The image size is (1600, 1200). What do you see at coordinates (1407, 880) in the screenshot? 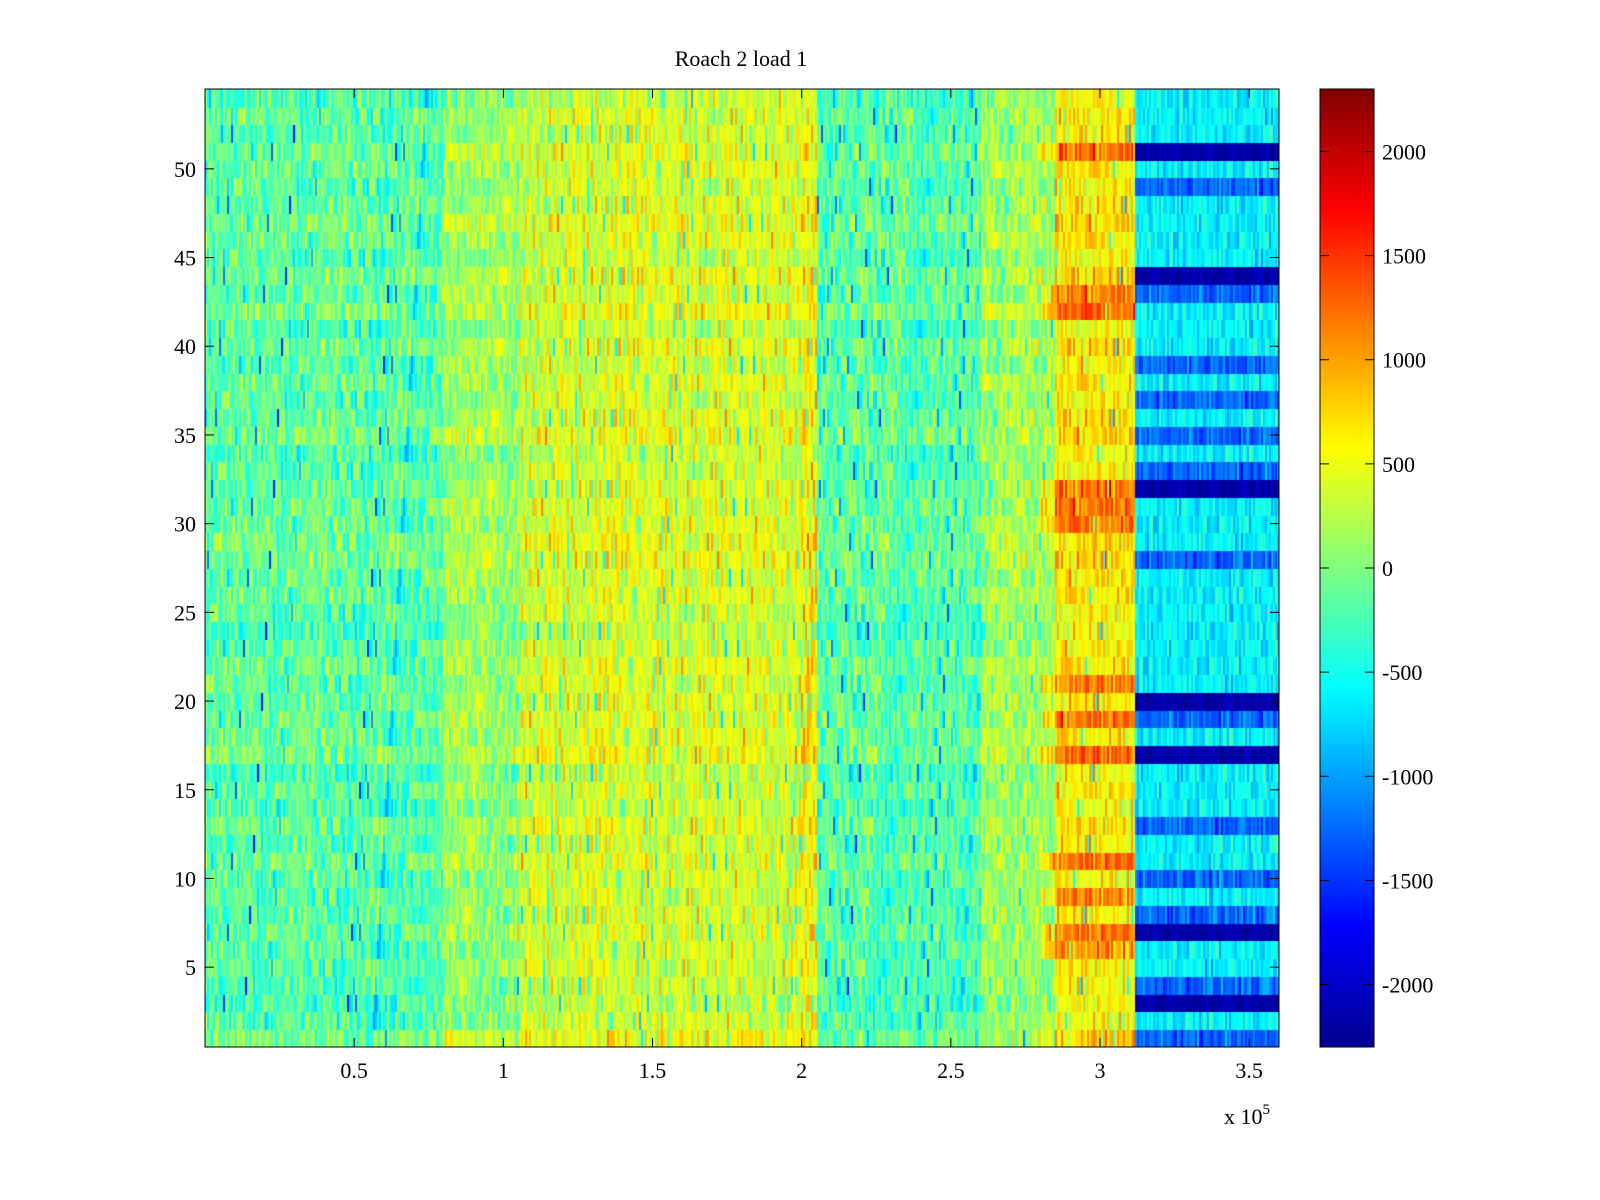
I see `colorbar-tick-label: -1500` at bounding box center [1407, 880].